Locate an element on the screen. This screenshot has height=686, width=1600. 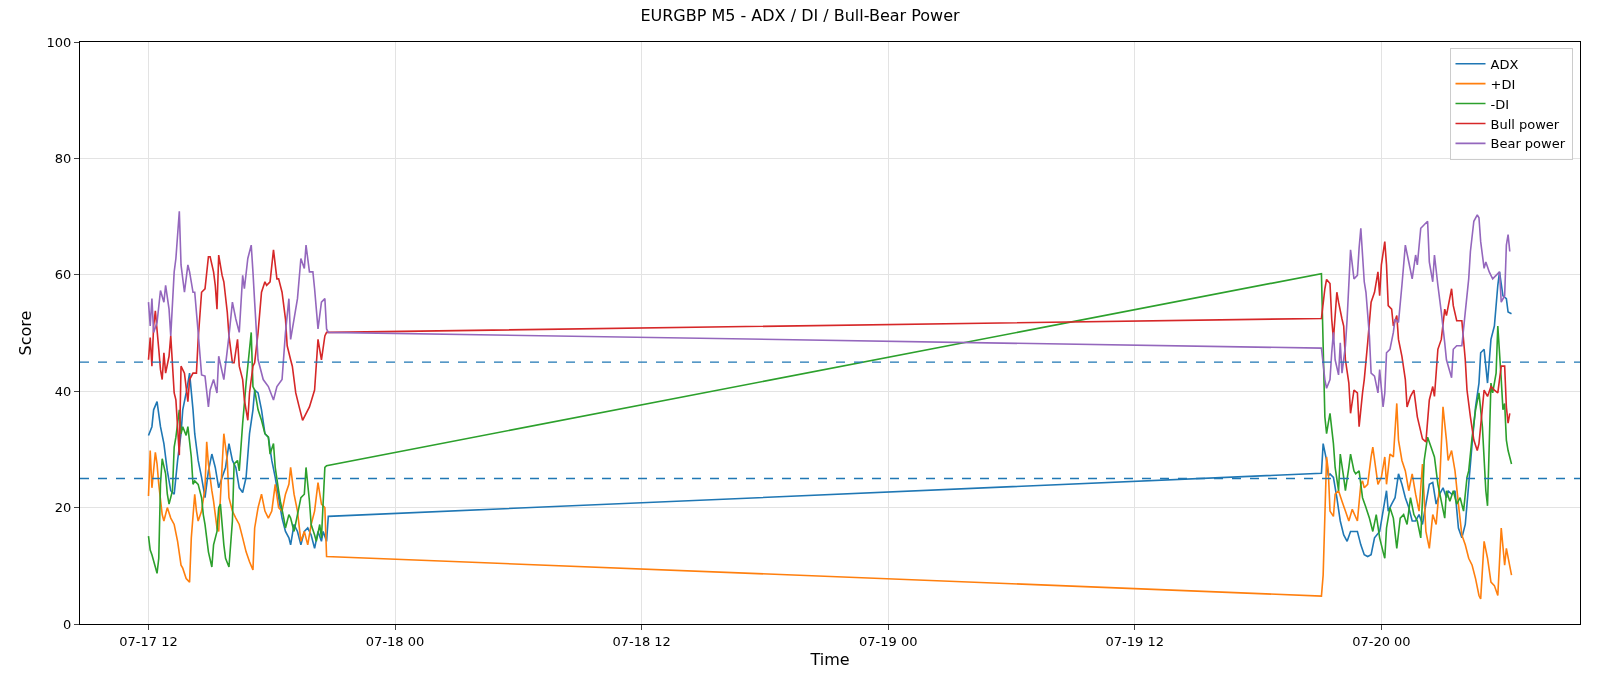
x-tick-label: 07-20 00 is located at coordinates (1381, 641).